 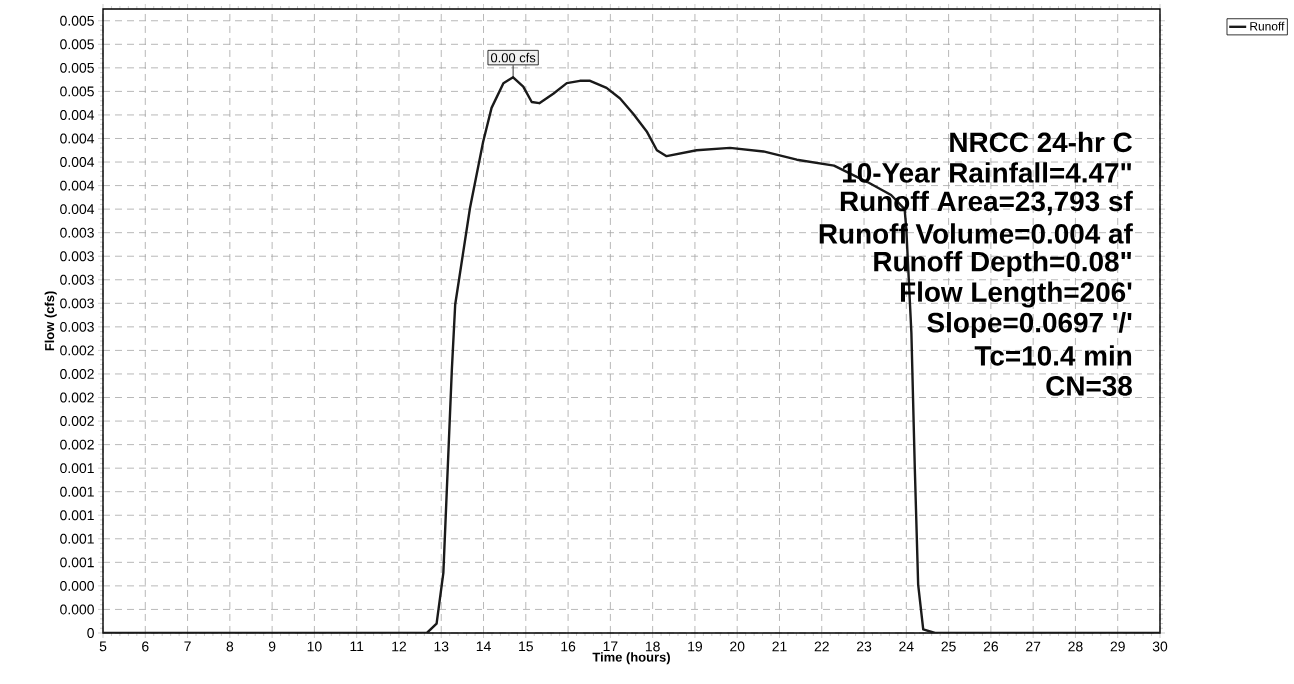 What do you see at coordinates (483, 646) in the screenshot?
I see `x-tick-label: 14` at bounding box center [483, 646].